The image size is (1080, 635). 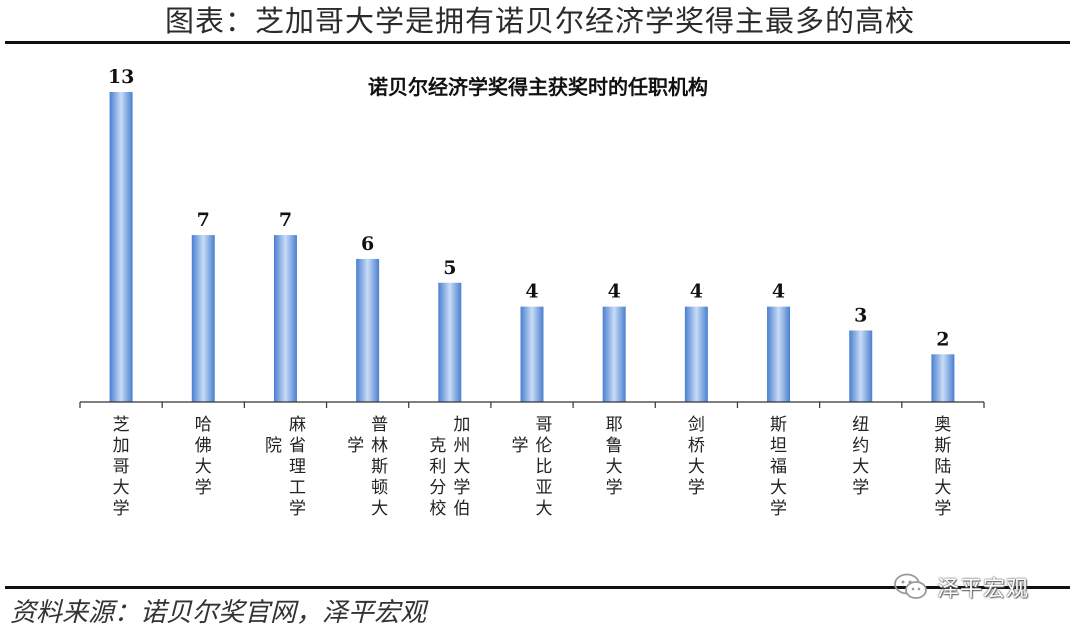 I want to click on value-label-3: 7, so click(x=285, y=220).